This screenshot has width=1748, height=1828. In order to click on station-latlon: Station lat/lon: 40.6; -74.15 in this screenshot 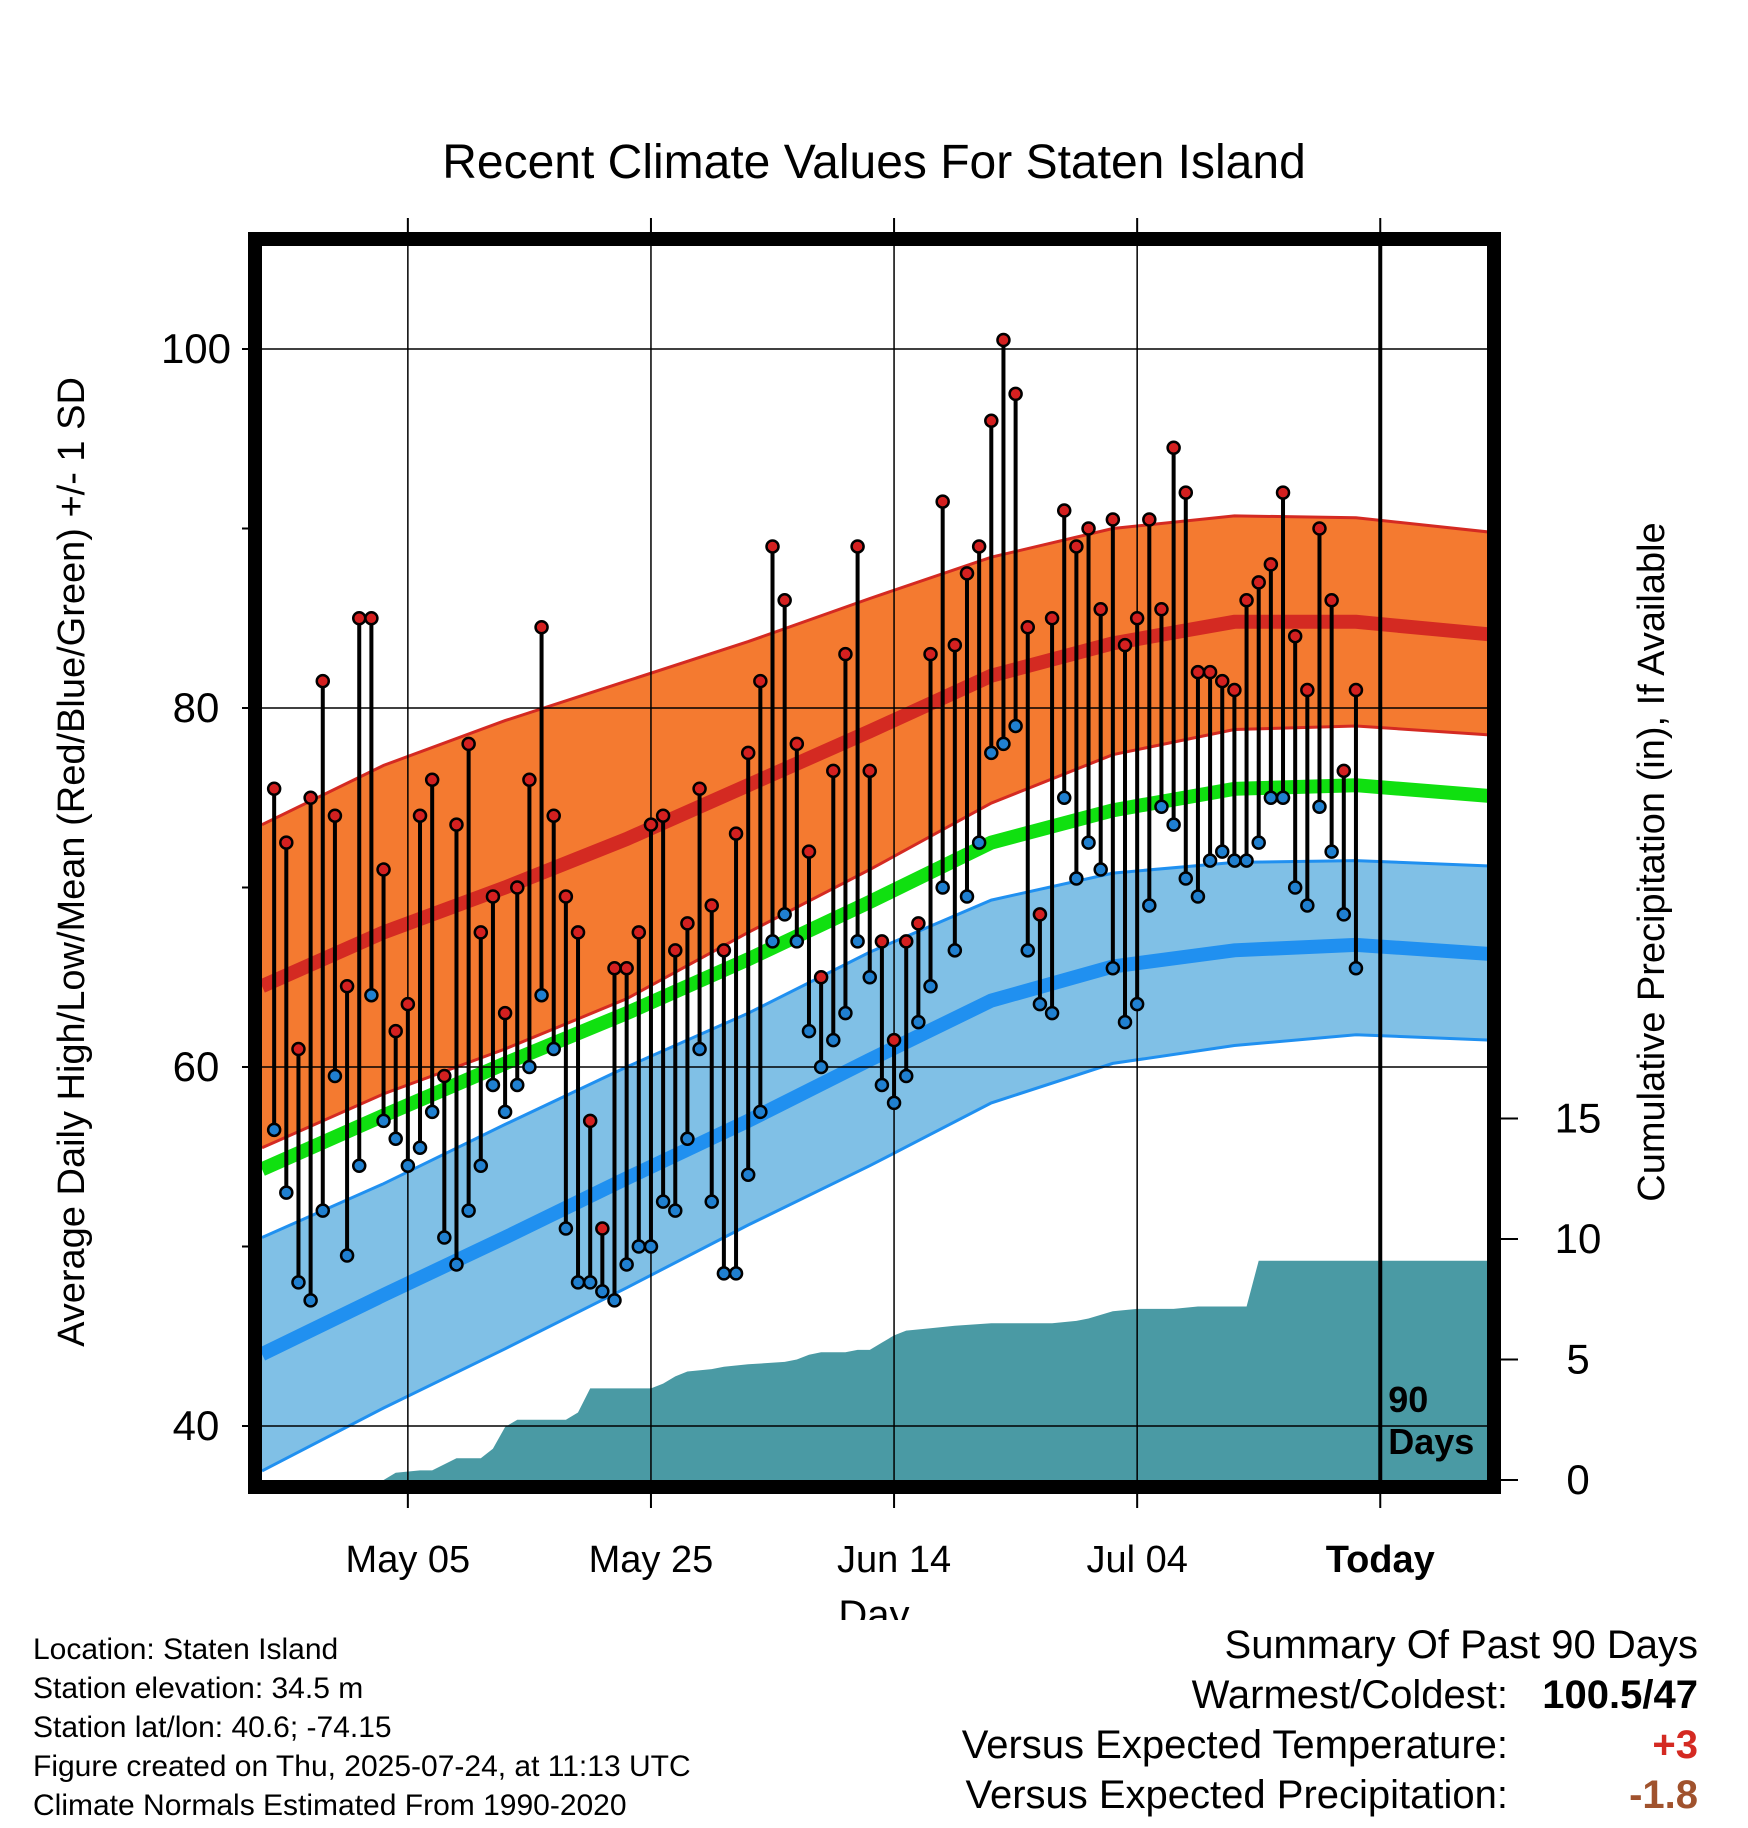, I will do `click(212, 1727)`.